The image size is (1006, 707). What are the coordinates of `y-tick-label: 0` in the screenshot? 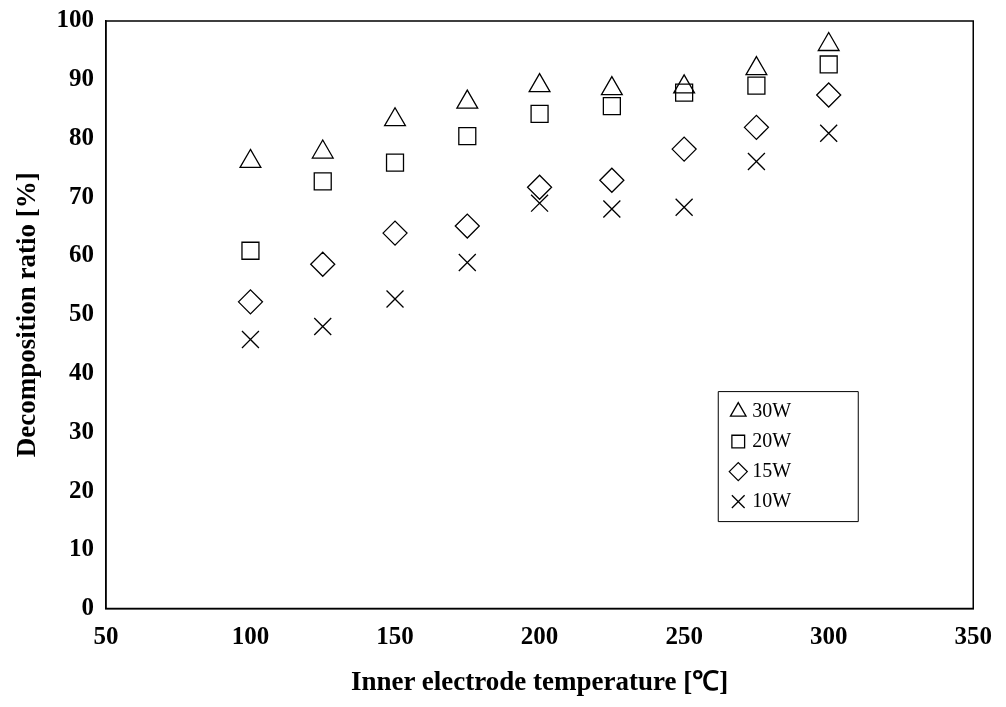 It's located at (87, 607).